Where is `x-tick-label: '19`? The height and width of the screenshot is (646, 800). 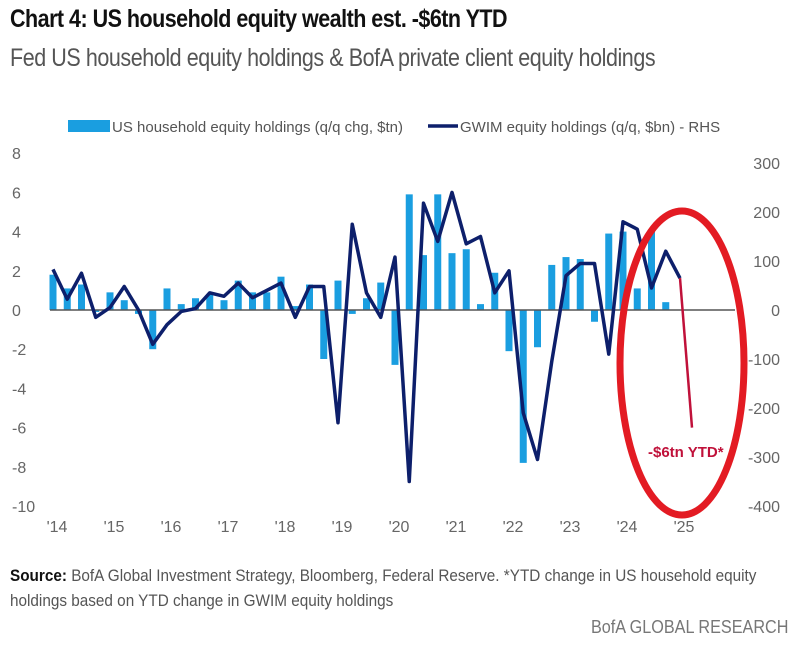 x-tick-label: '19 is located at coordinates (342, 527).